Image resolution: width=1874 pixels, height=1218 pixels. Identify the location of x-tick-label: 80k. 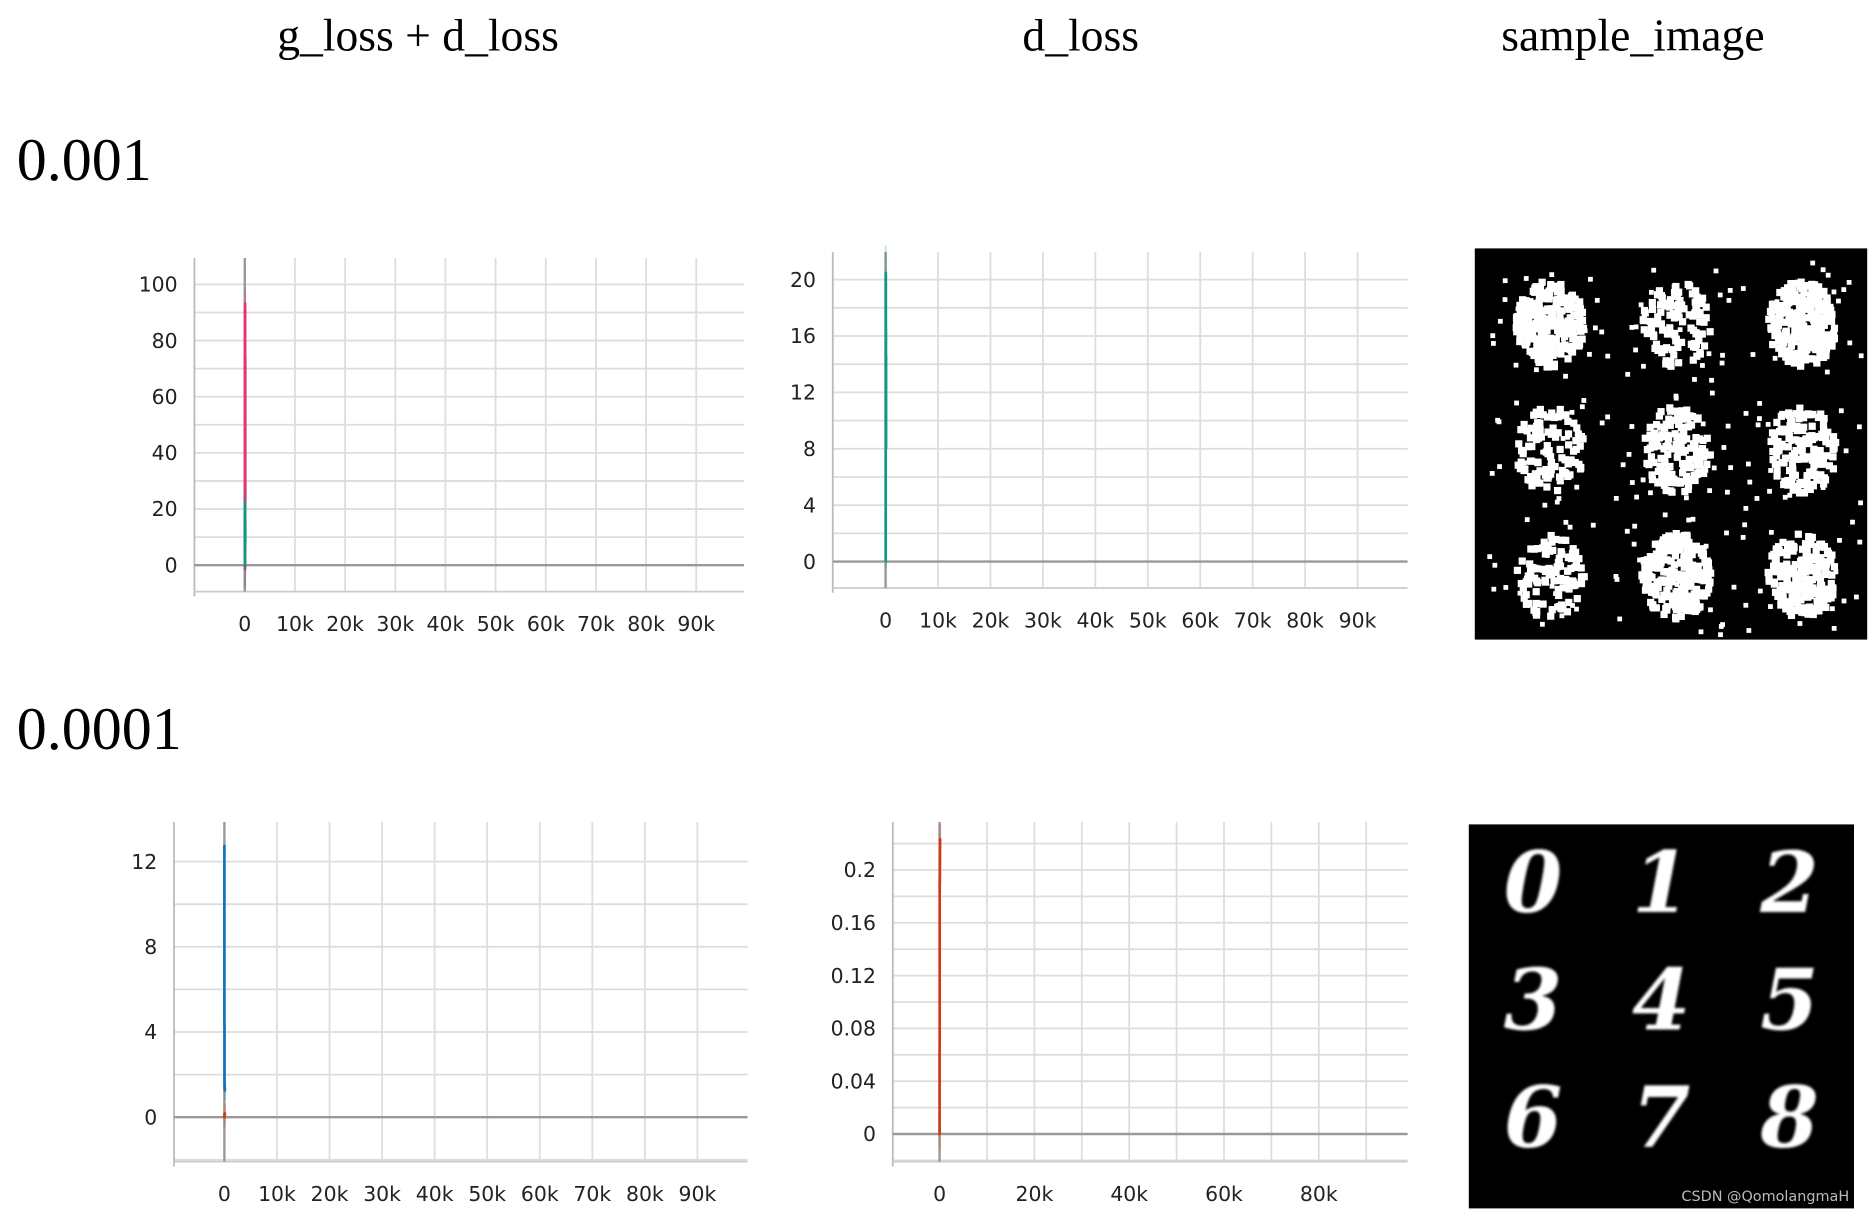
(645, 1194).